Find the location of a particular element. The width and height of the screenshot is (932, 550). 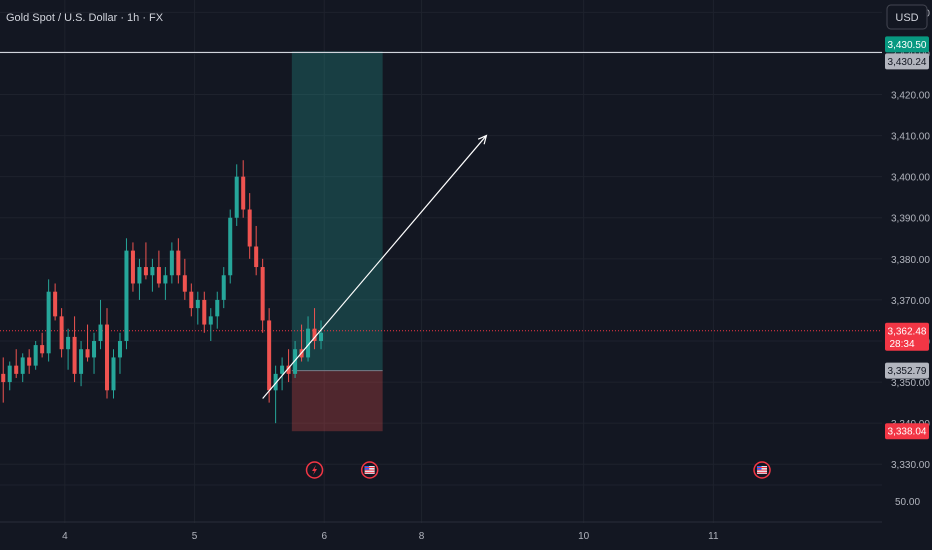

lightning-icon is located at coordinates (314, 470).